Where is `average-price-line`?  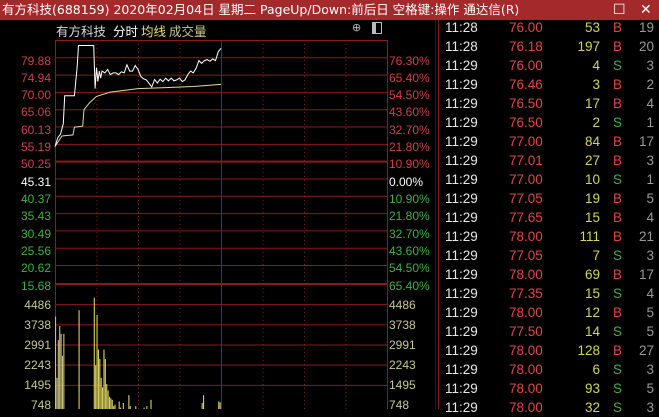 average-price-line is located at coordinates (138, 115).